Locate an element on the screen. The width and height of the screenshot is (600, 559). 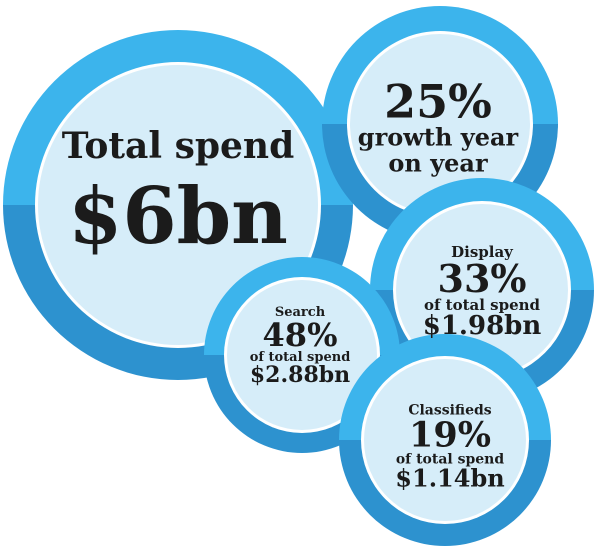
bubble-total: Total spend $6bn is located at coordinates (178, 192).